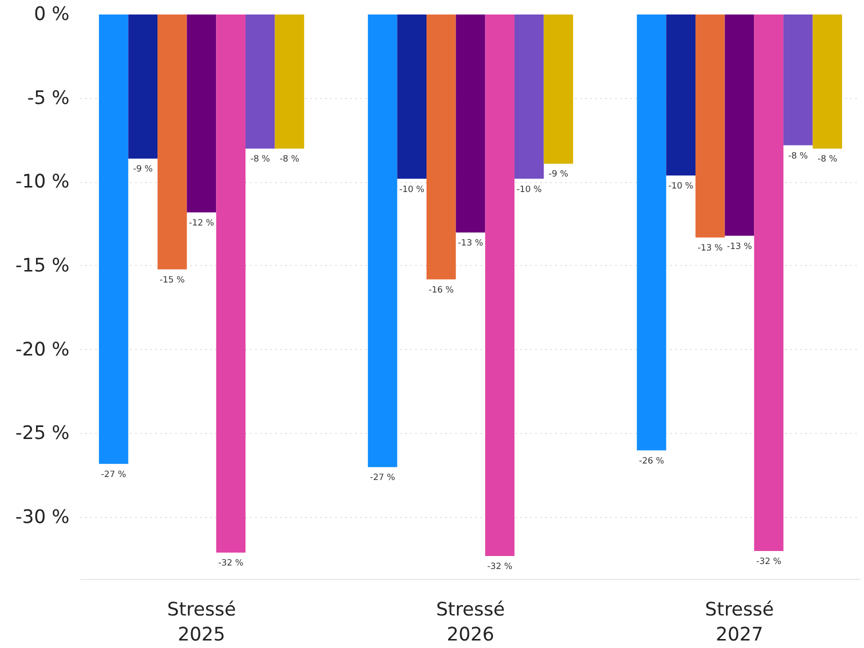  What do you see at coordinates (739, 623) in the screenshot?
I see `x-tick-label: Stressé 2027` at bounding box center [739, 623].